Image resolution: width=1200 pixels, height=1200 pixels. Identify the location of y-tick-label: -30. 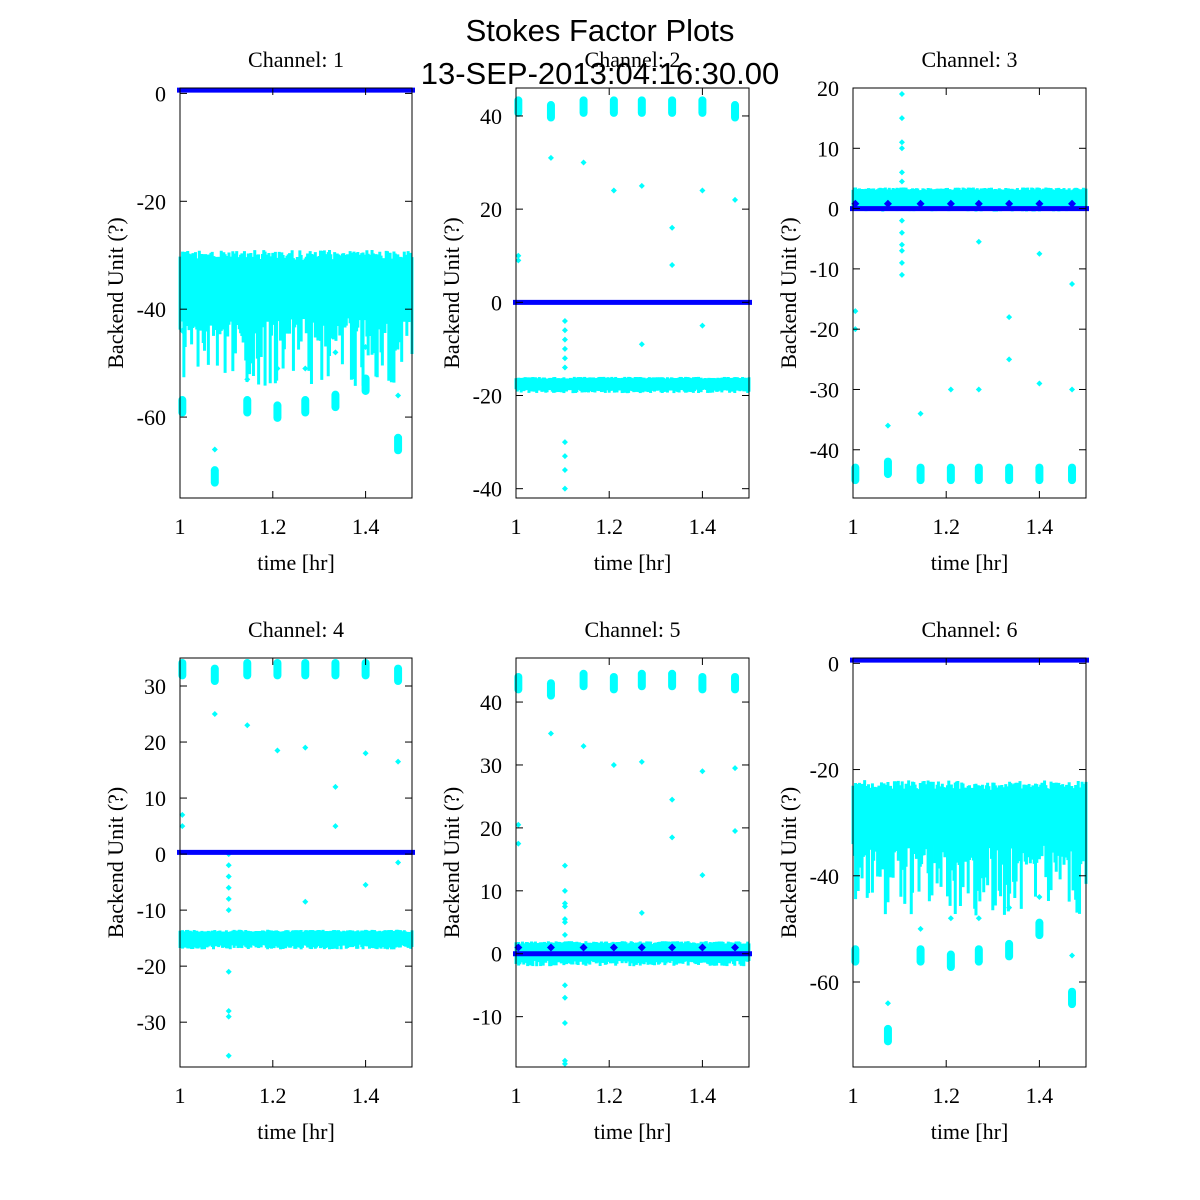
(824, 389).